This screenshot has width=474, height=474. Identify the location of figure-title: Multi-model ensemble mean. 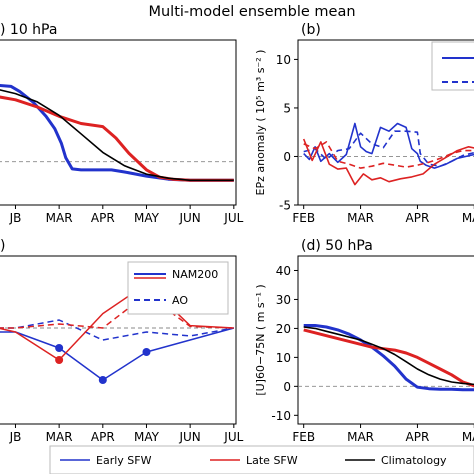
(251, 12).